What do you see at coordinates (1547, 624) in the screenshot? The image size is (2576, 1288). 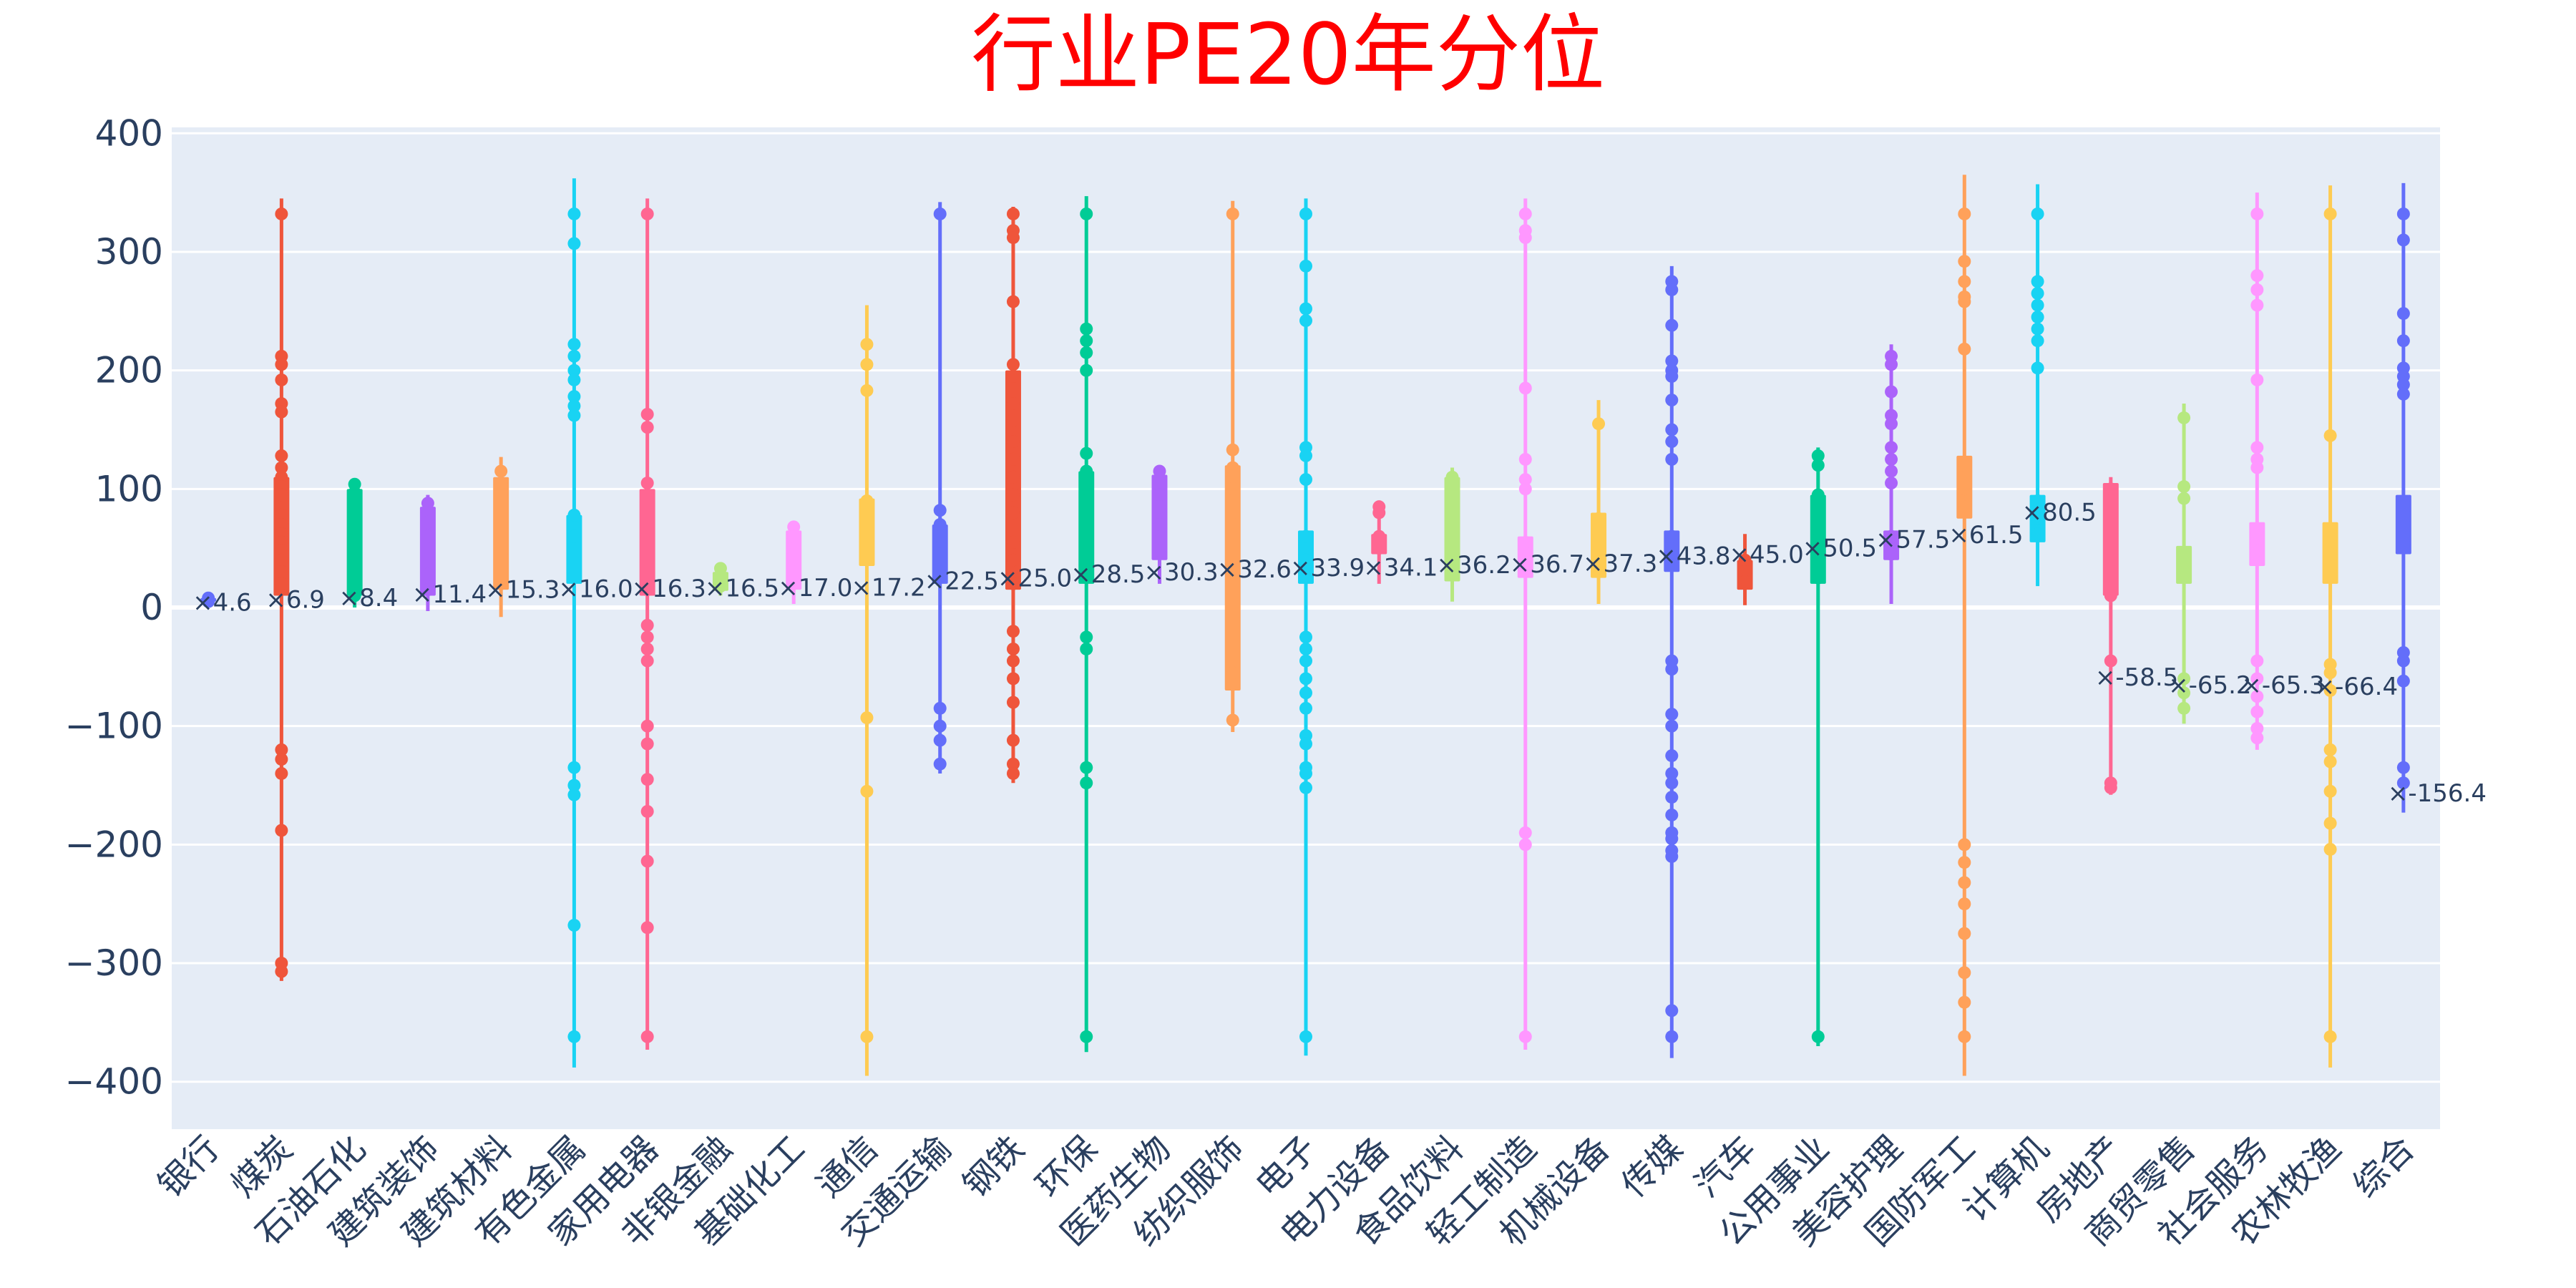 I see `box-group: ×36.7` at bounding box center [1547, 624].